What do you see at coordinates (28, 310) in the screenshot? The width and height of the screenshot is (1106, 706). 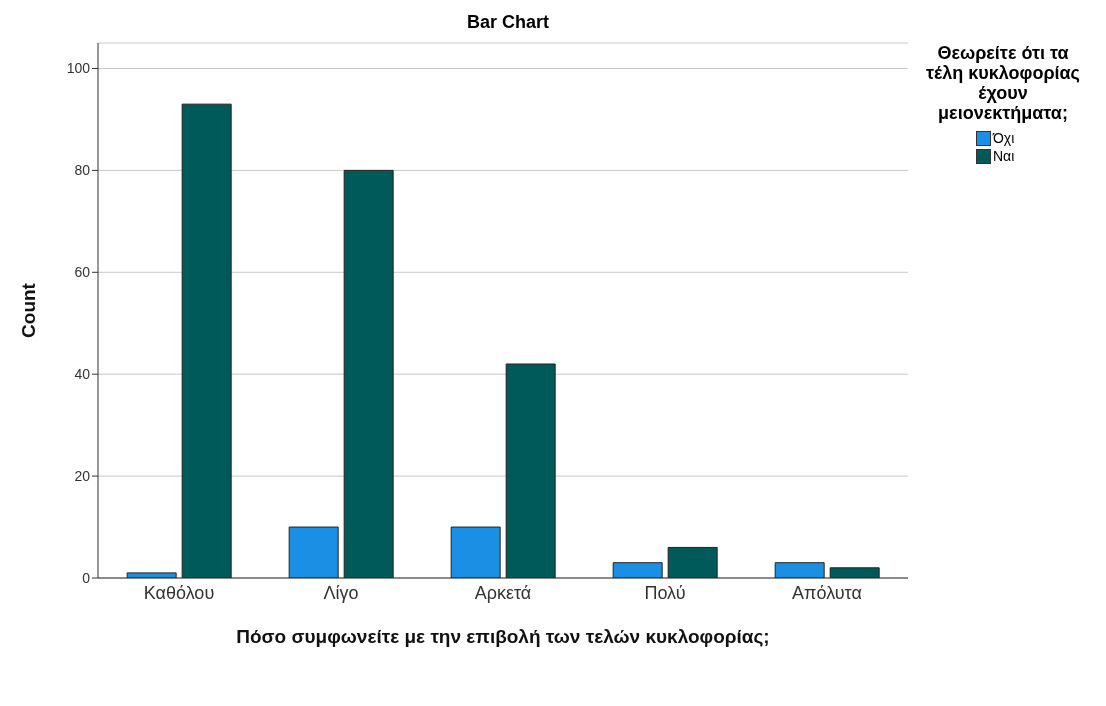 I see `y-axis-title: Count` at bounding box center [28, 310].